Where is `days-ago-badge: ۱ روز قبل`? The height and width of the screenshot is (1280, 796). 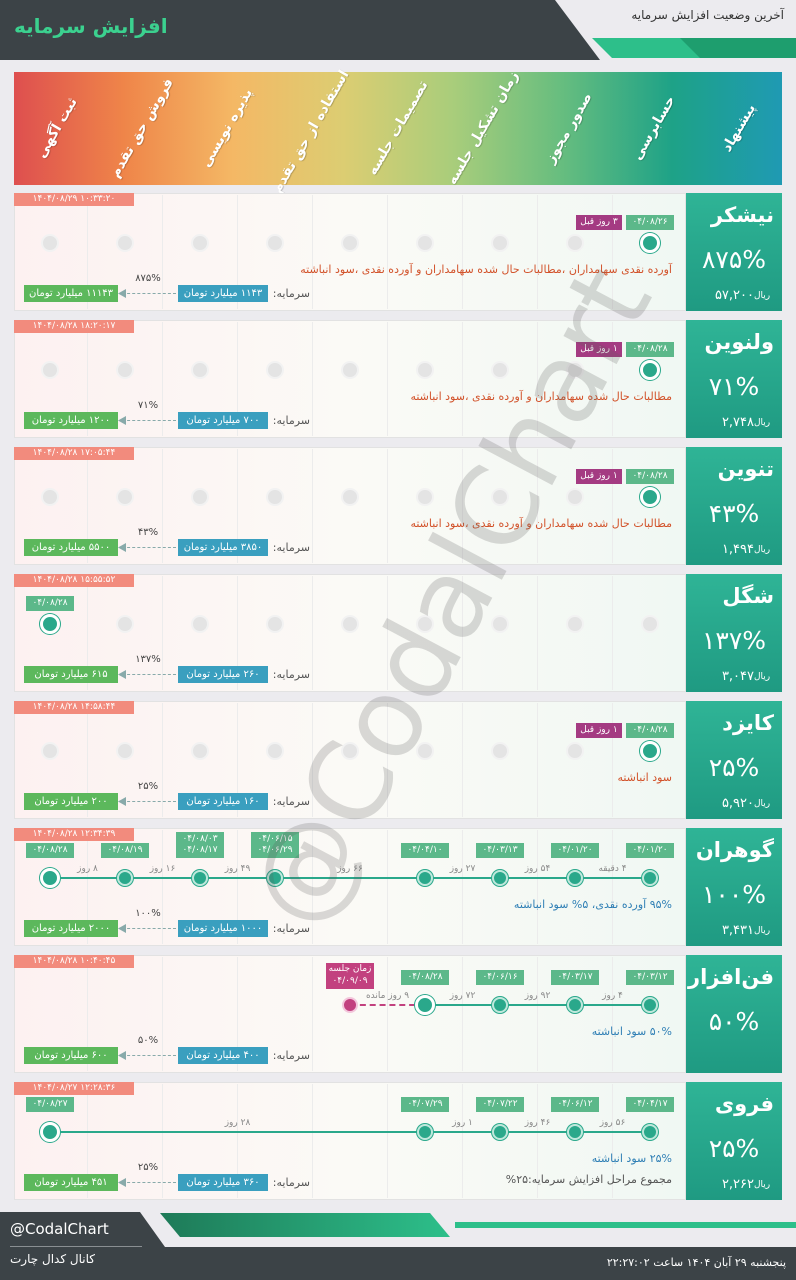
days-ago-badge: ۱ روز قبل is located at coordinates (599, 476).